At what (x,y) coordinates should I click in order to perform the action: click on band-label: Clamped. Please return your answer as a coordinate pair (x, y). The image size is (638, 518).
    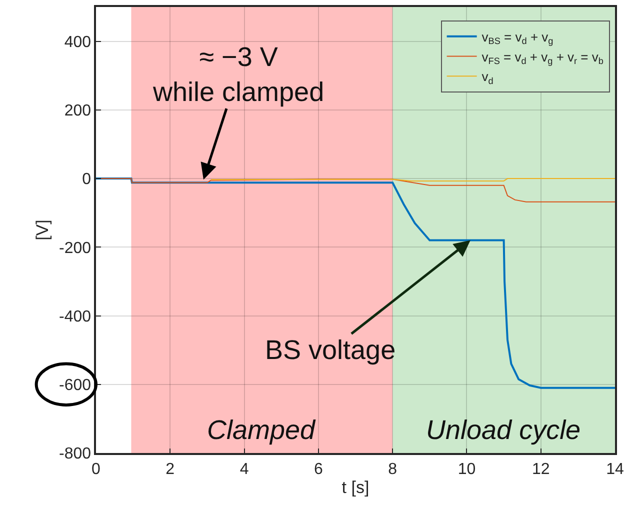
    Looking at the image, I should click on (261, 430).